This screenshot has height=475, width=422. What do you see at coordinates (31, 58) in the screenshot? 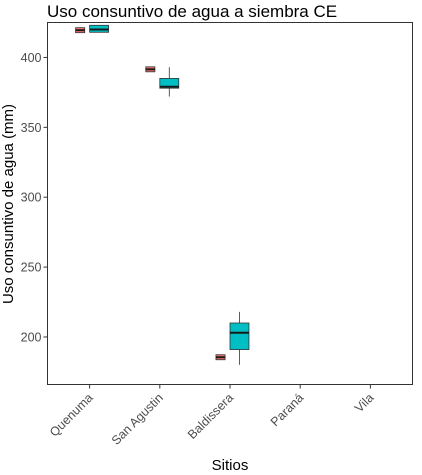
I see `y-tick-label: 400` at bounding box center [31, 58].